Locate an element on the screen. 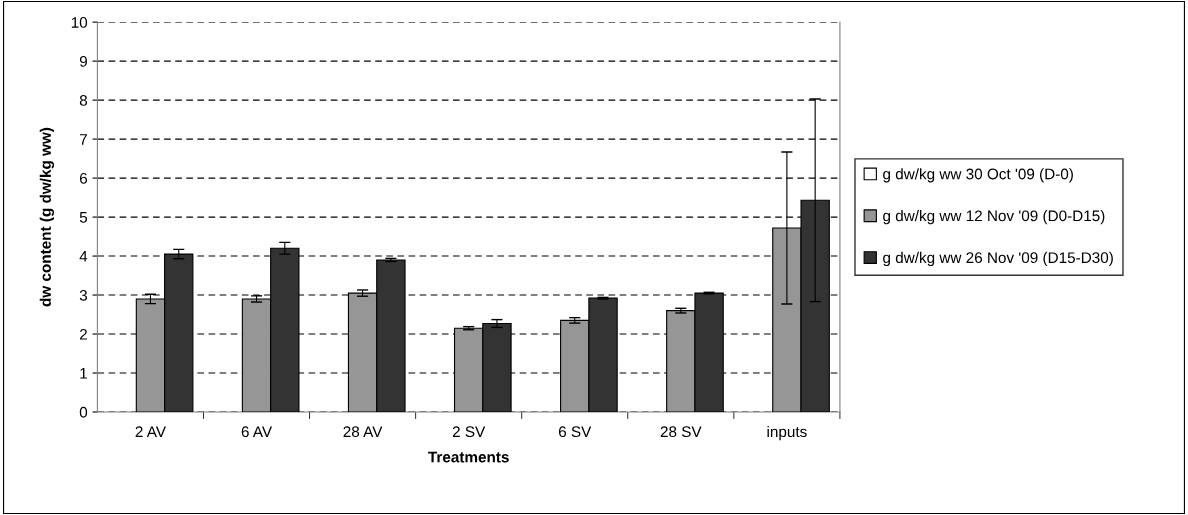  x-tick-label: 6 SV is located at coordinates (575, 432).